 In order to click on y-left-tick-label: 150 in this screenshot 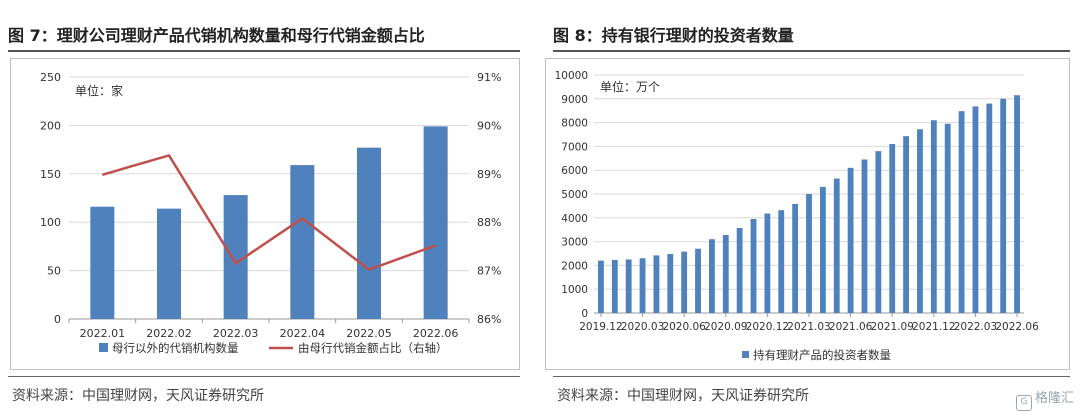, I will do `click(50, 174)`.